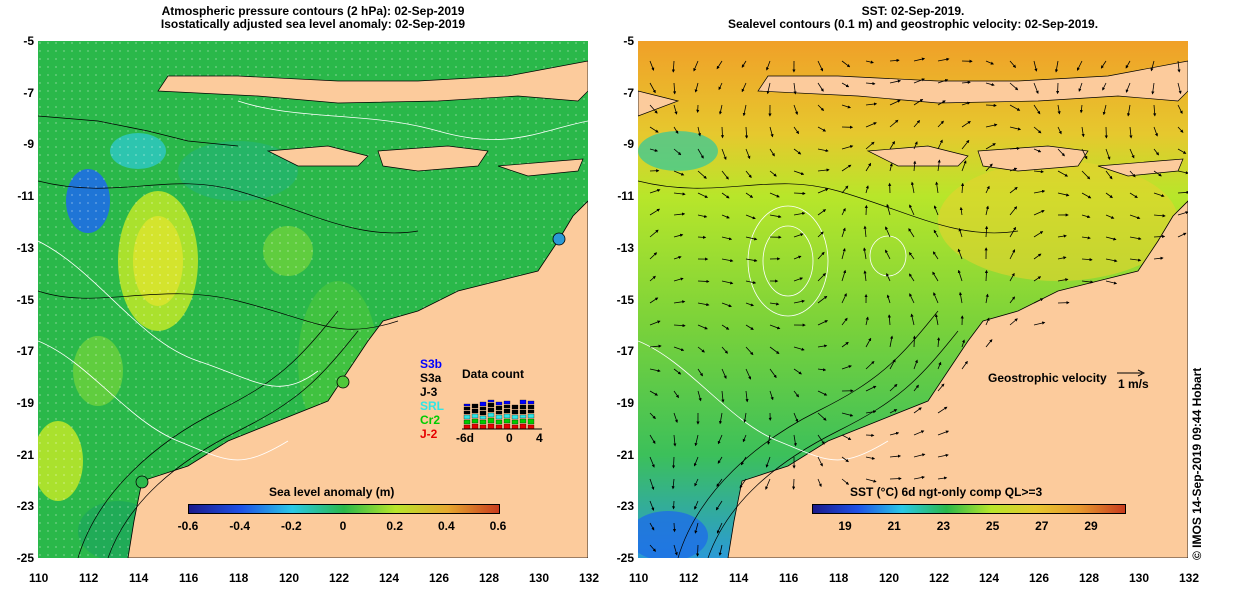 The width and height of the screenshot is (1250, 590). What do you see at coordinates (625, 247) in the screenshot?
I see `lat-tick-label: -13` at bounding box center [625, 247].